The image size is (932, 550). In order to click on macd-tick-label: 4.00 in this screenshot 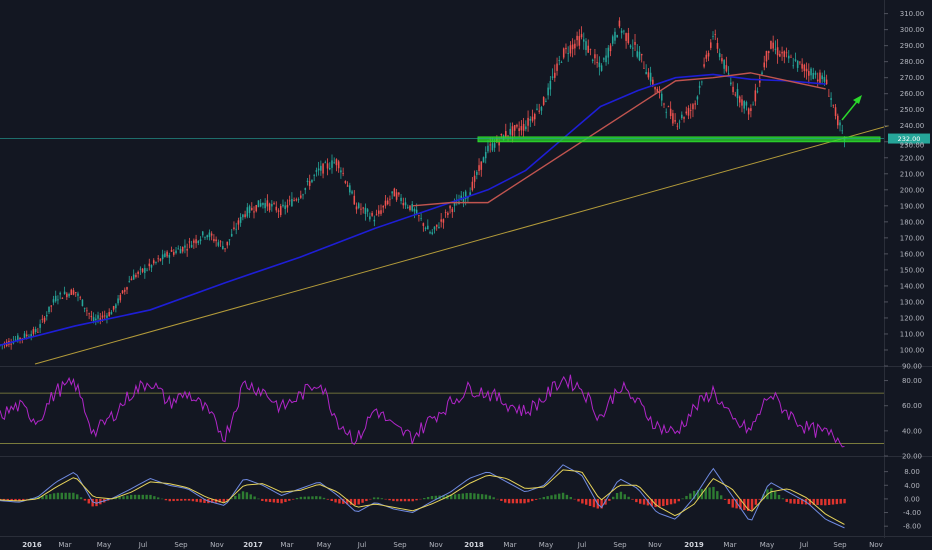, I will do `click(912, 486)`.